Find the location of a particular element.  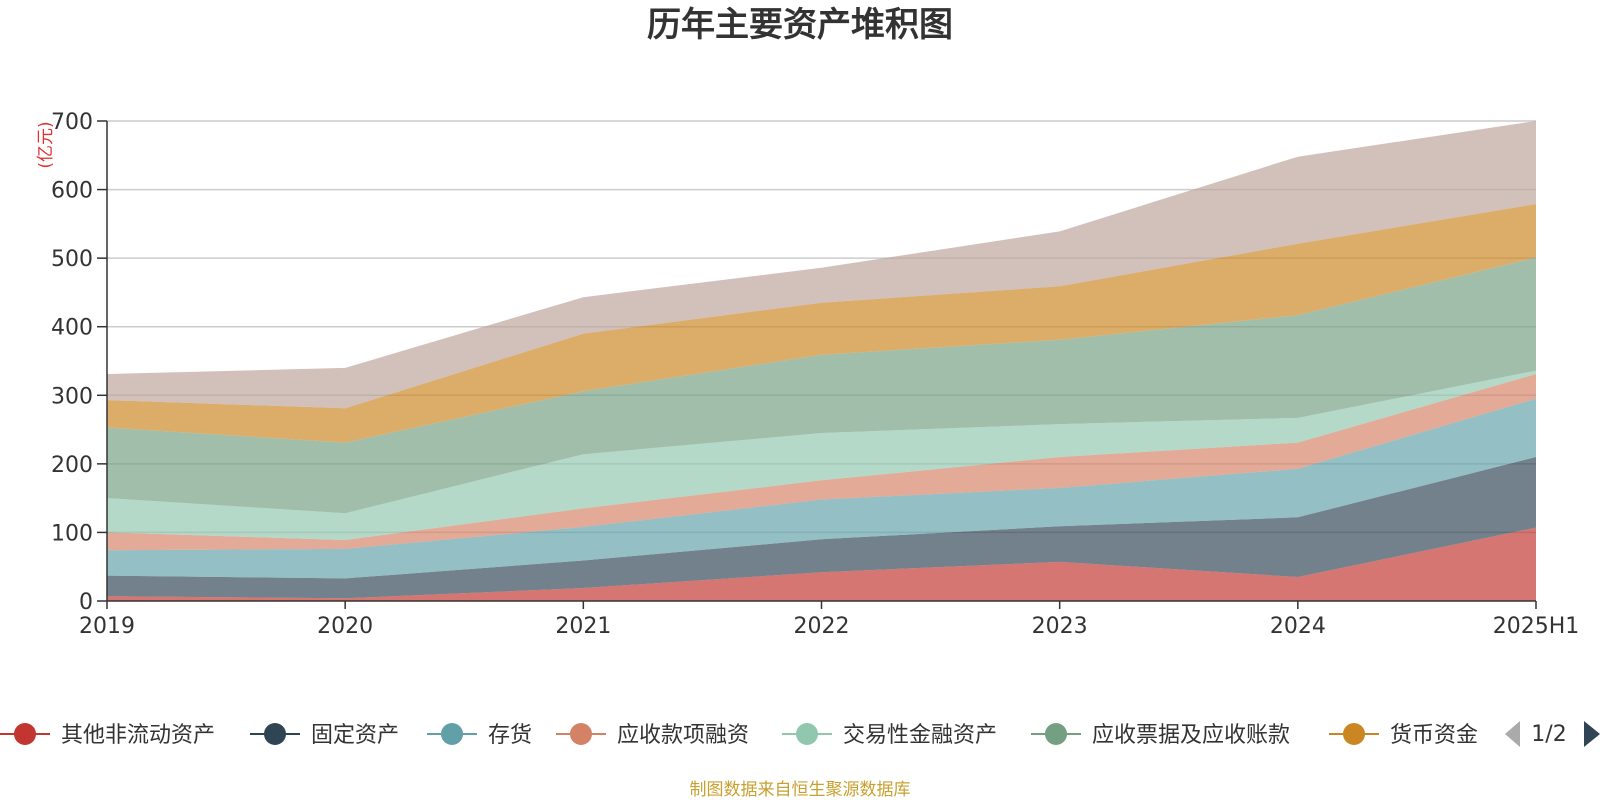

legend-pager: 1/2 is located at coordinates (1552, 734).